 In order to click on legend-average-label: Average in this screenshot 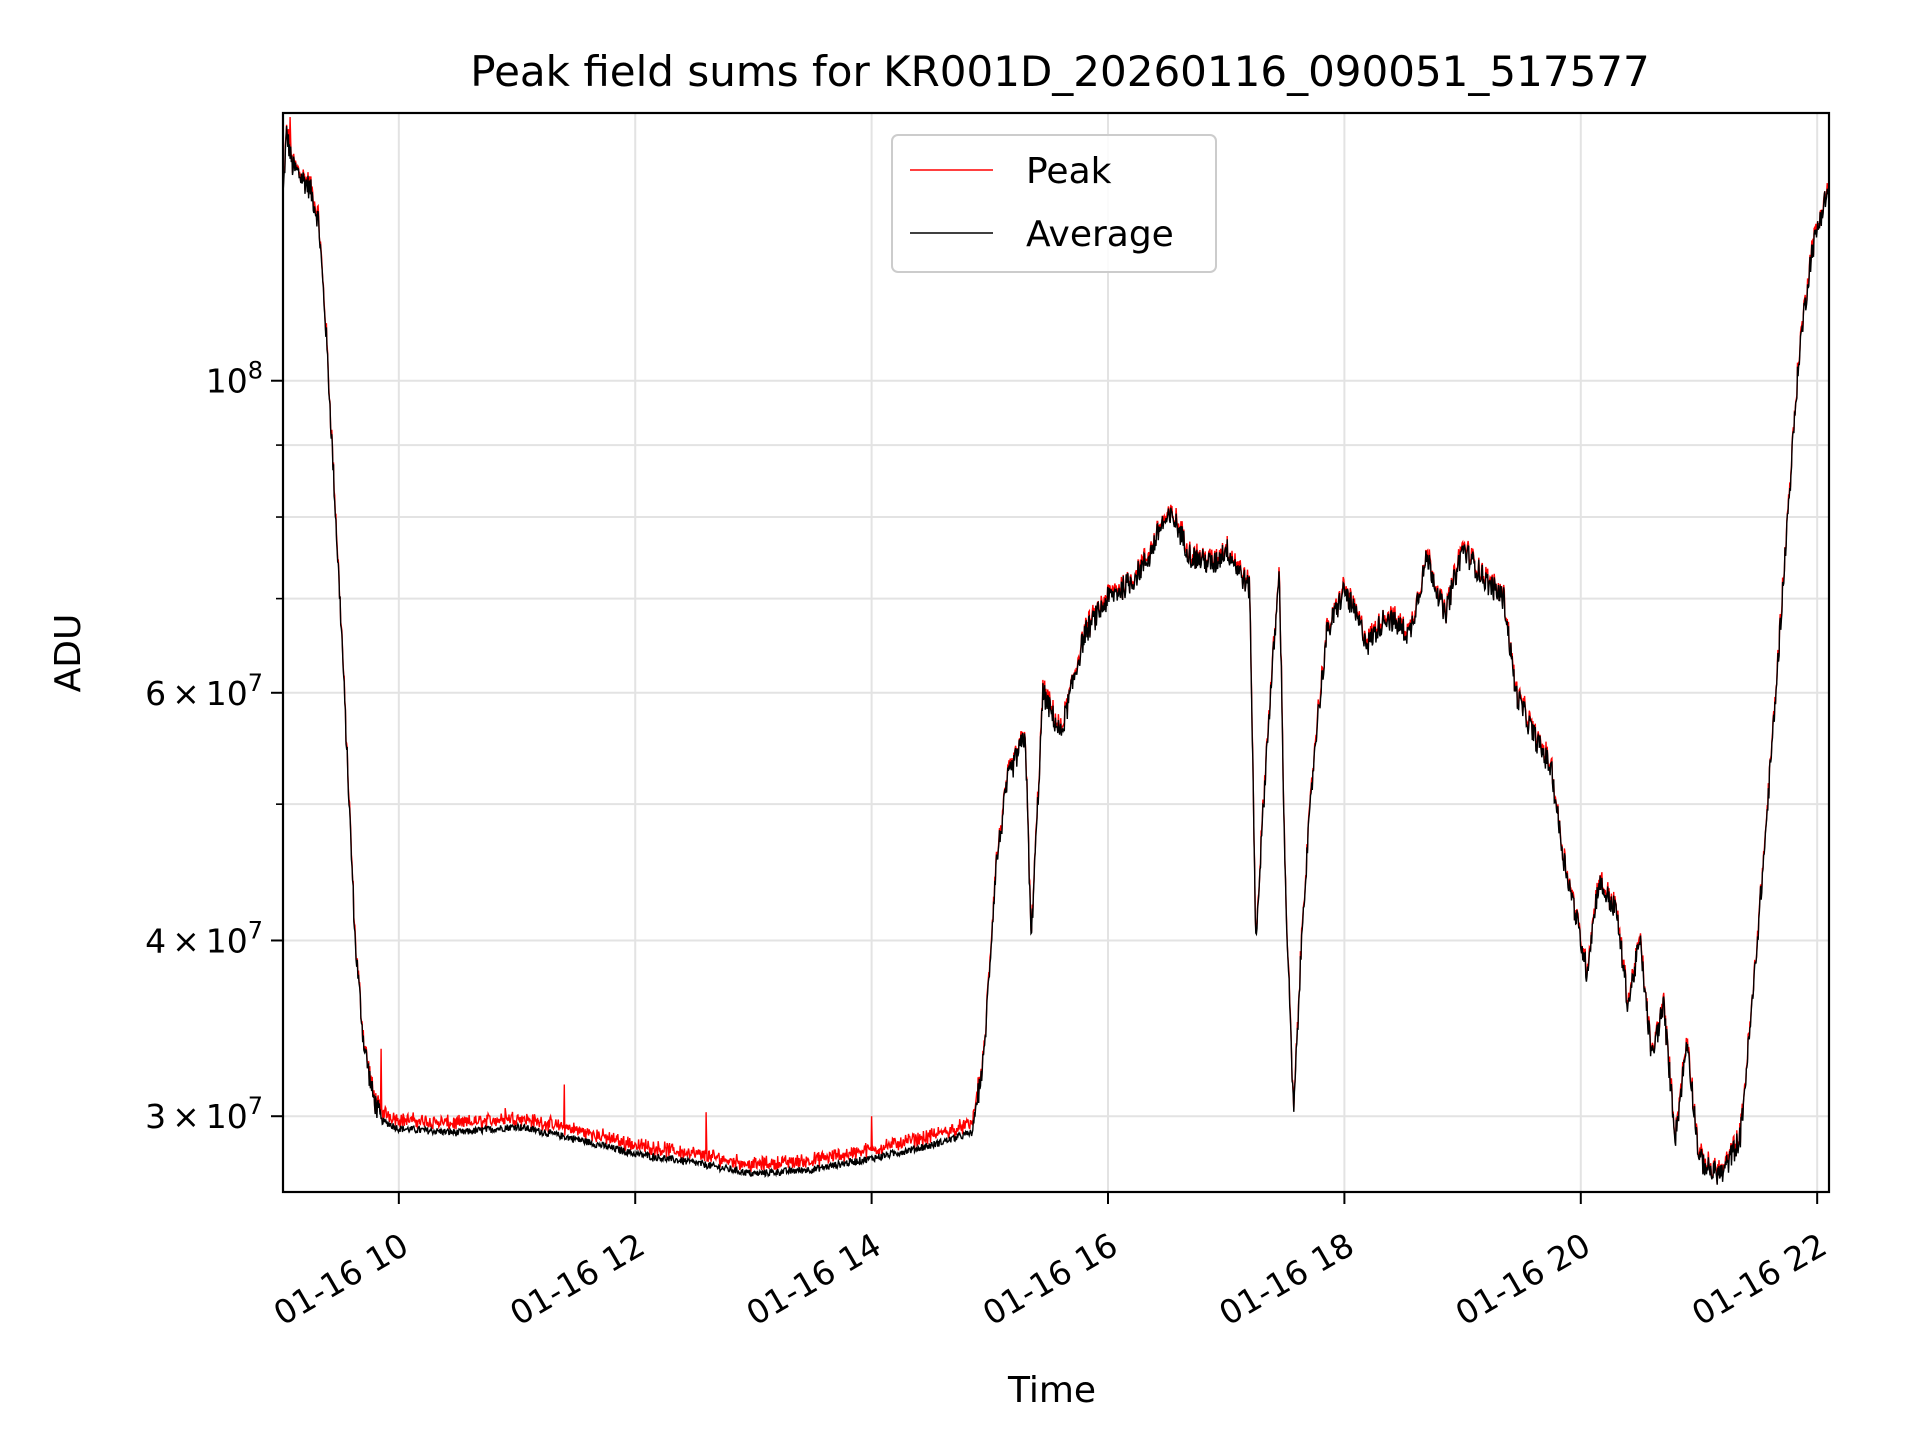, I will do `click(1100, 234)`.